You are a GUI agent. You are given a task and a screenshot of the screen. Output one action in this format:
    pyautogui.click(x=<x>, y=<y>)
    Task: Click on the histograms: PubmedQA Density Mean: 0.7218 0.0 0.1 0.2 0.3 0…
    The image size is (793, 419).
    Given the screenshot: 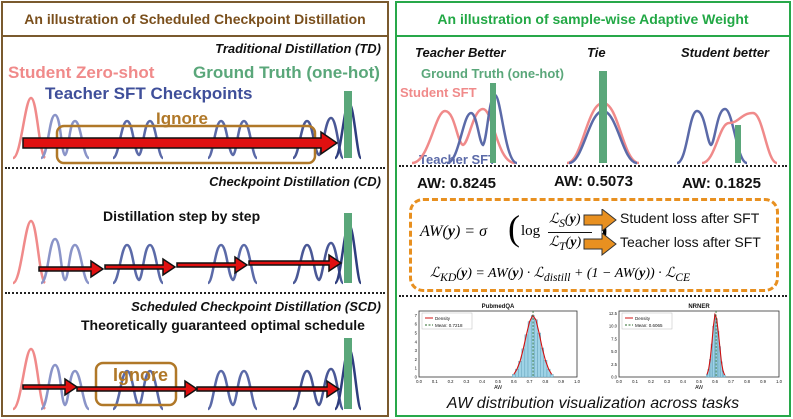 What is the action you would take?
    pyautogui.click(x=599, y=347)
    